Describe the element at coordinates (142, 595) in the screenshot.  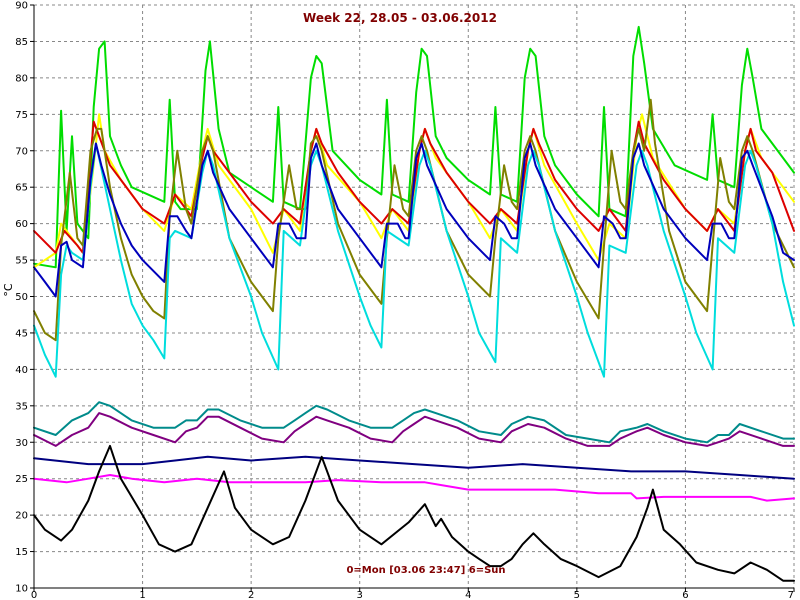
I see `x-tick-label: 1` at that location.